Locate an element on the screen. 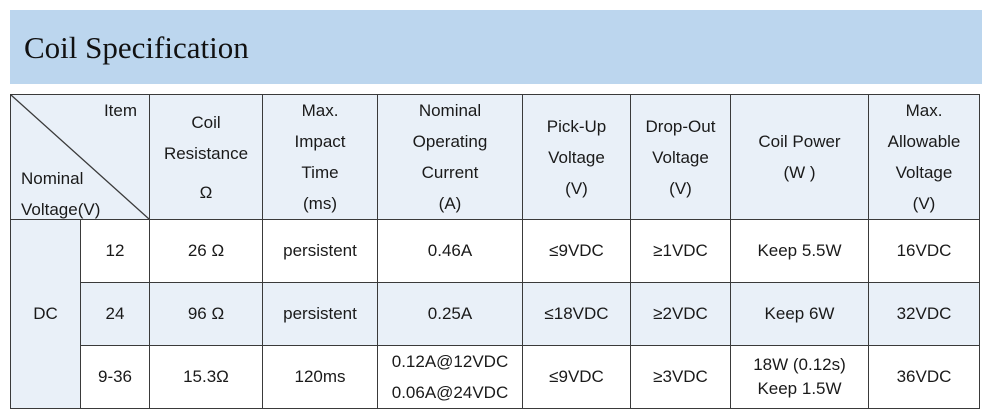 Image resolution: width=985 pixels, height=414 pixels. power-cell: Keep 6W is located at coordinates (799, 314).